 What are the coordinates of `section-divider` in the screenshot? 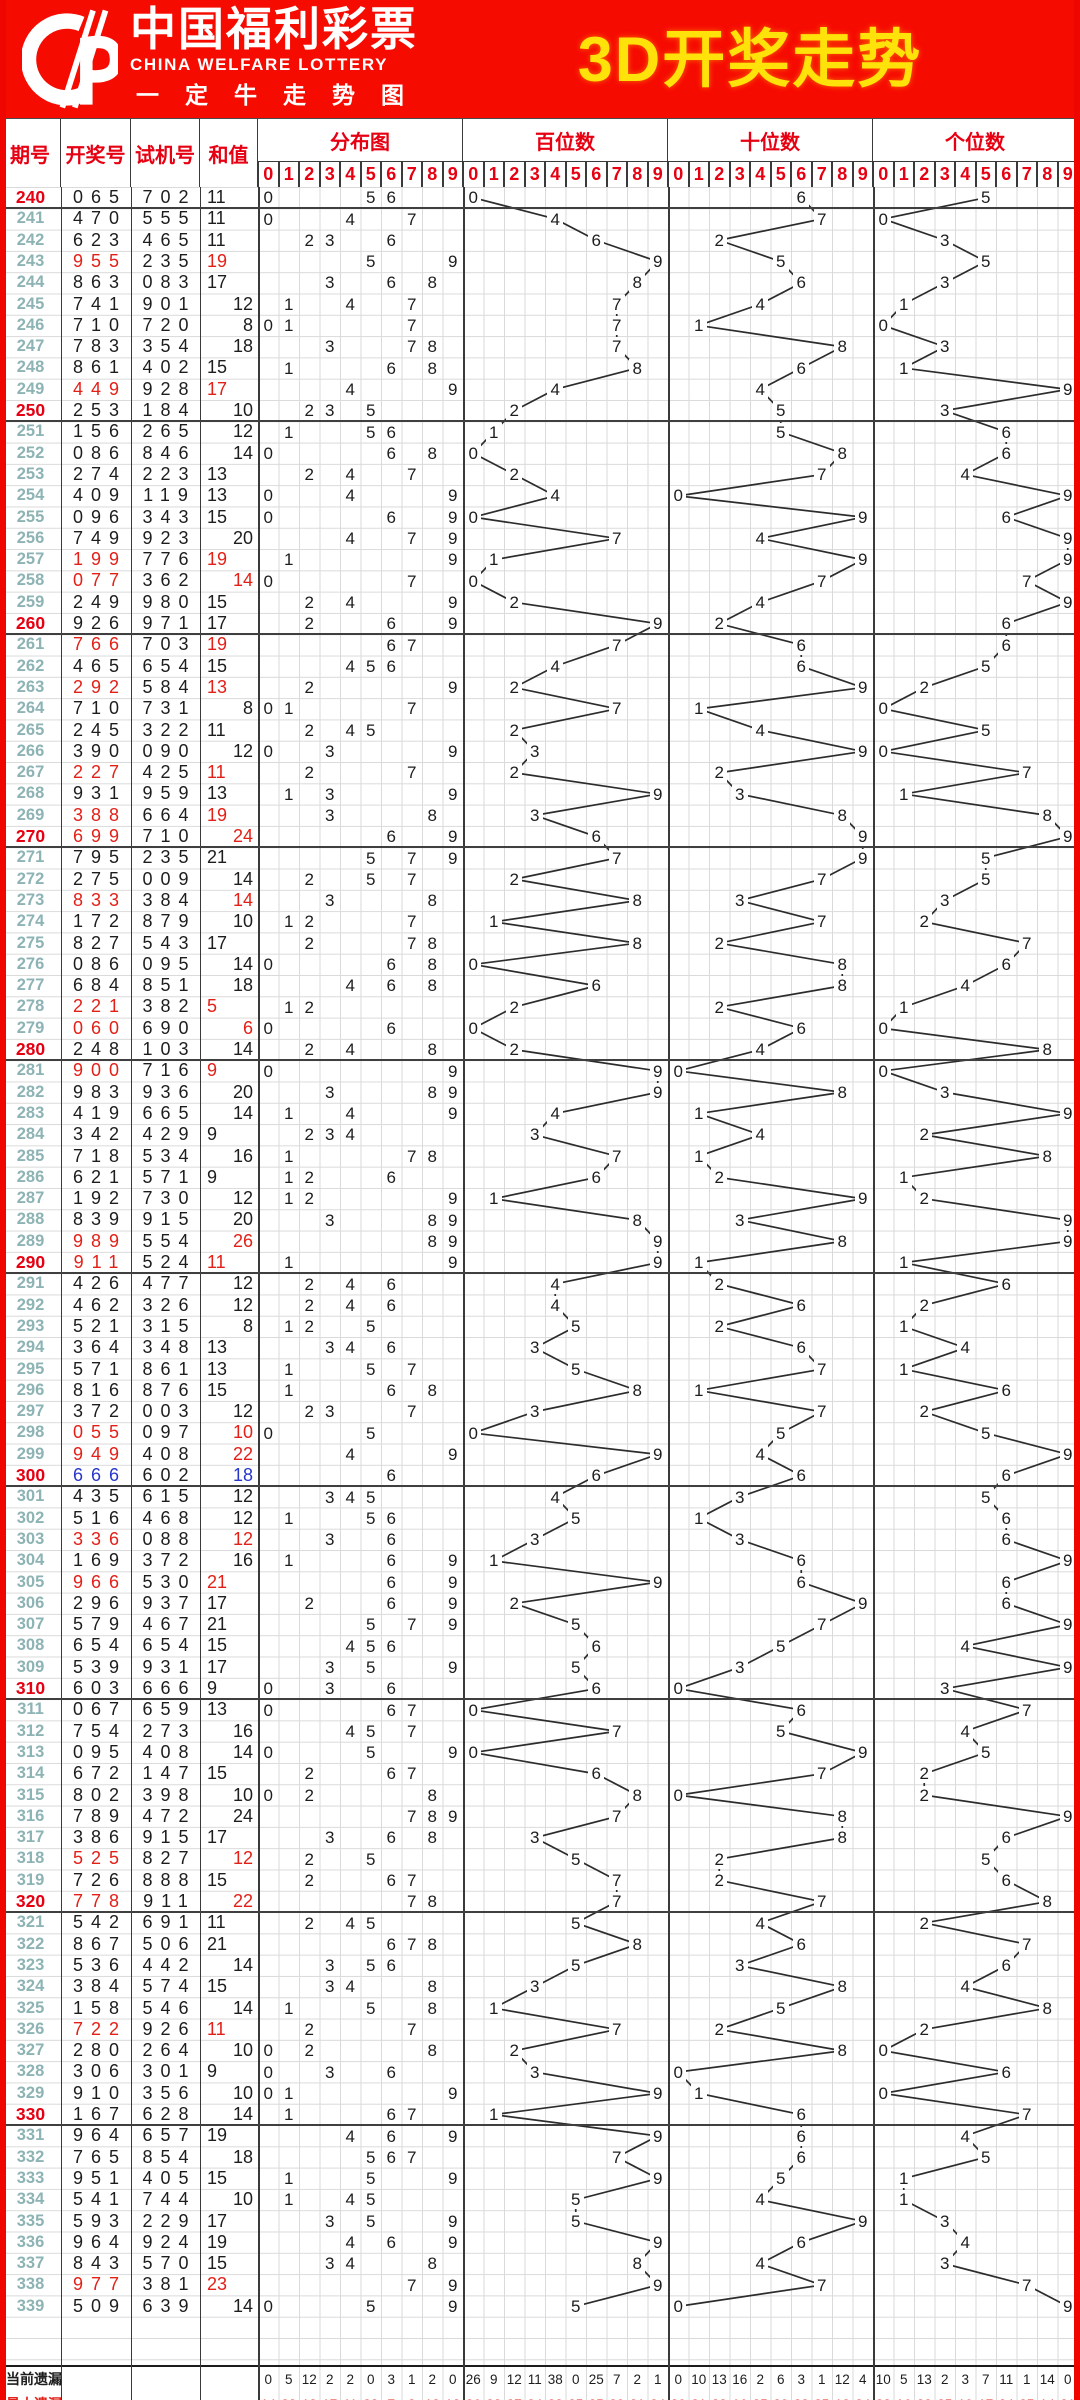 It's located at (259, 2379).